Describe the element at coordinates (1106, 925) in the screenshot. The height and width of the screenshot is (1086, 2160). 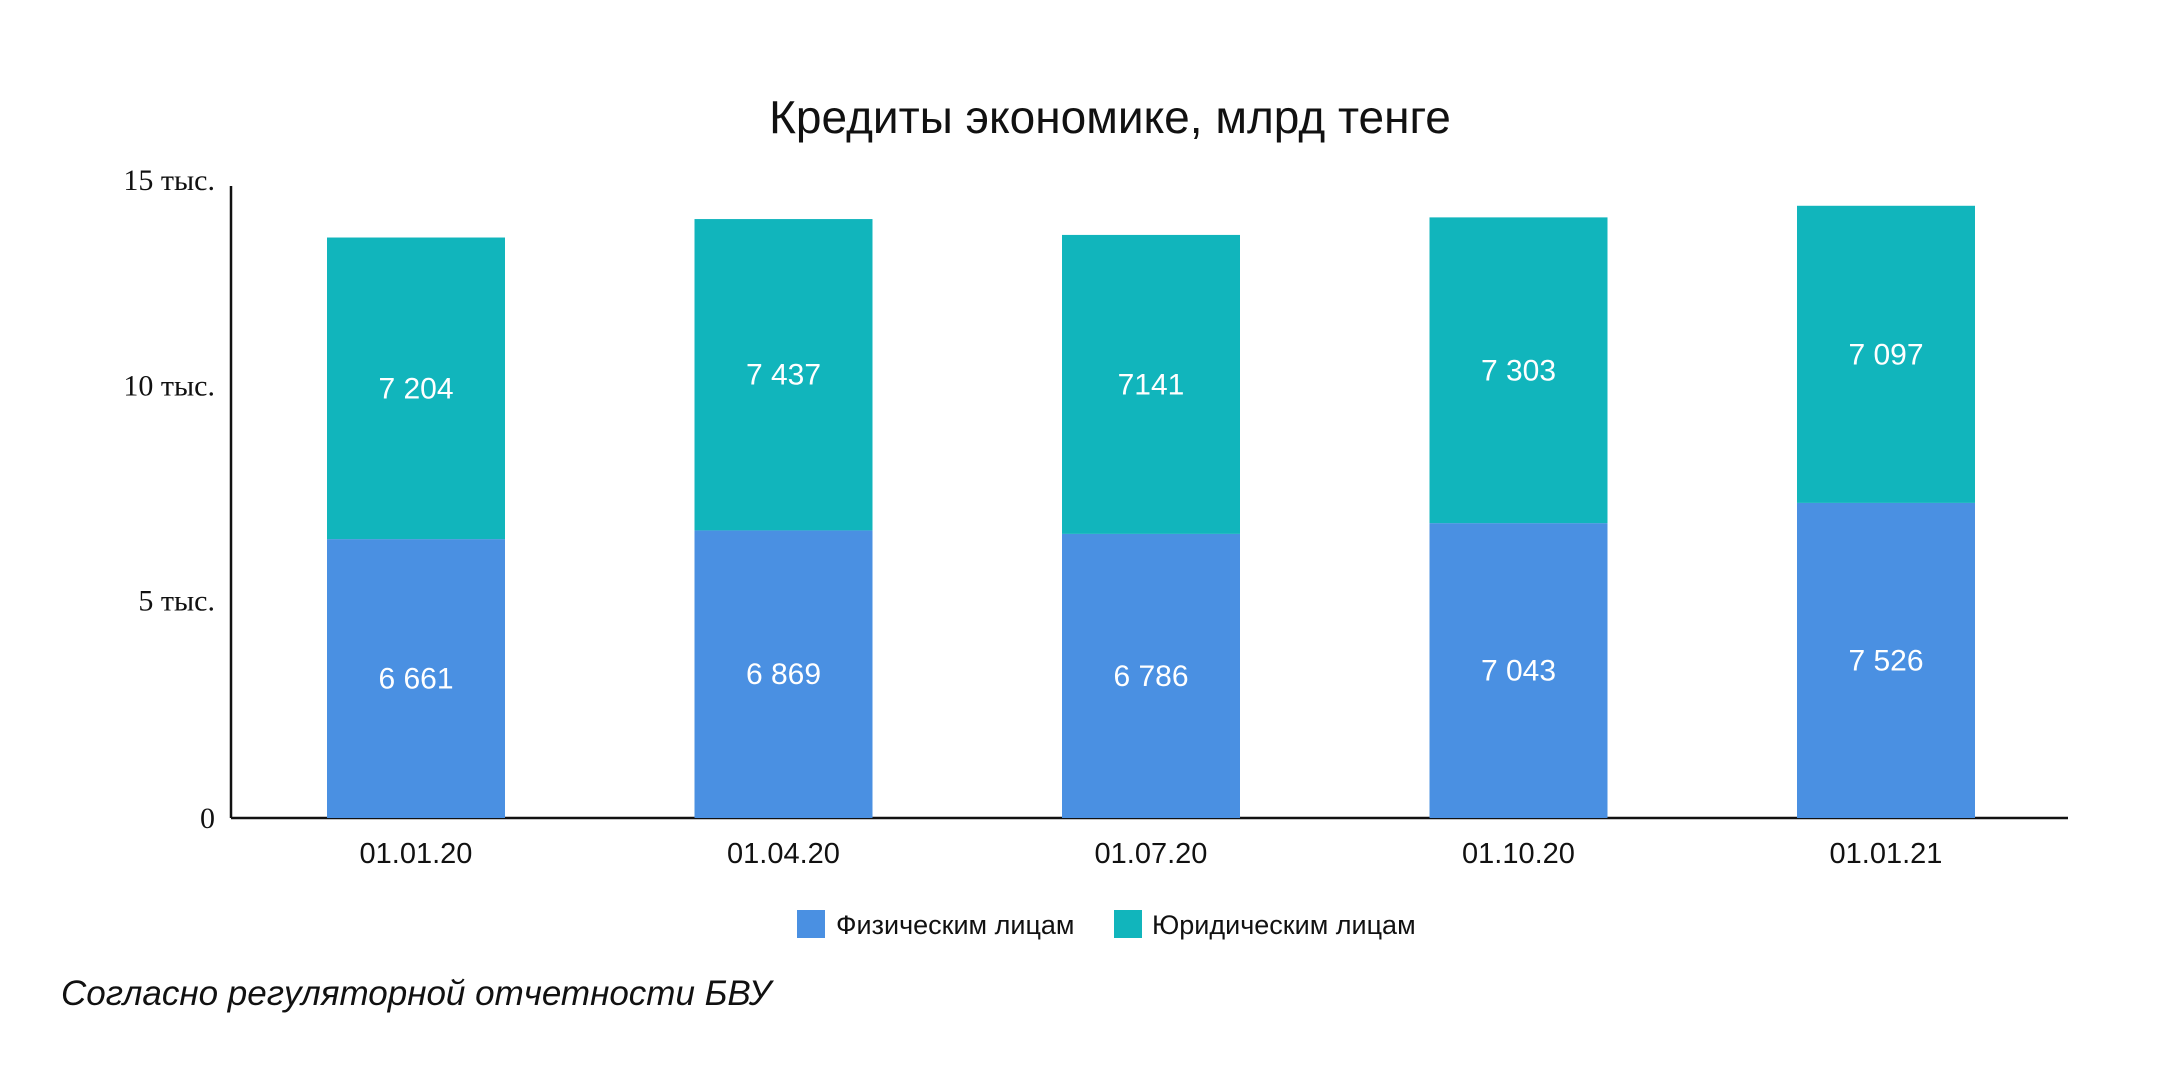
I see `legend: Физическим лицам Юридическим лицам` at that location.